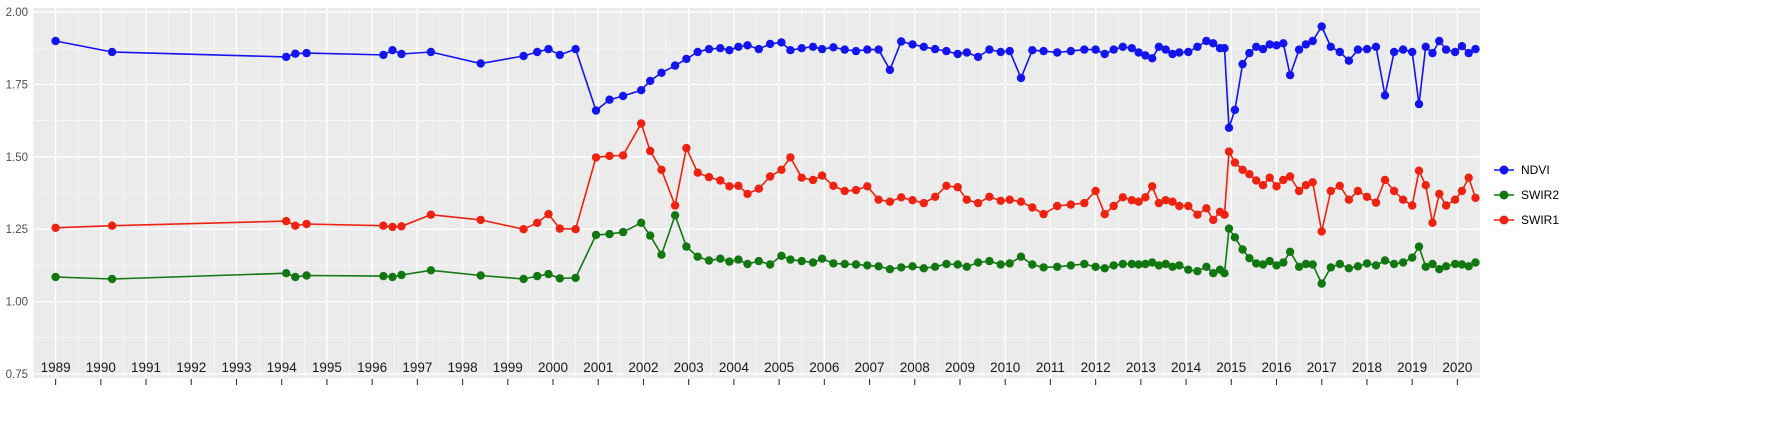 The image size is (1773, 447). I want to click on y-axis-tick-label: 1.75, so click(17, 85).